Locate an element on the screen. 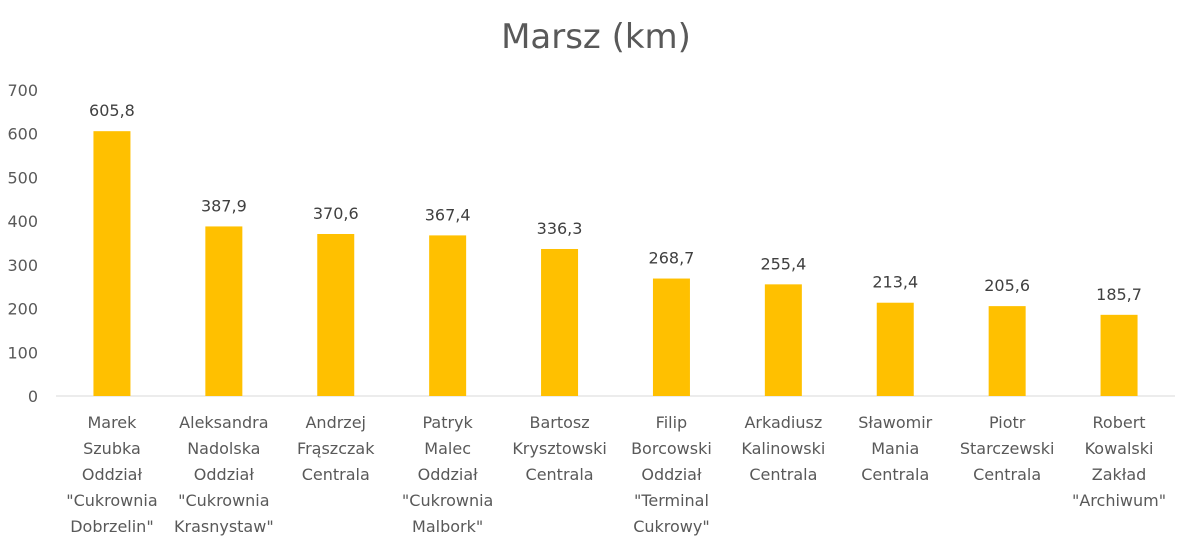 This screenshot has width=1200, height=552. x-tick-label-line: "Archiwum" is located at coordinates (1119, 500).